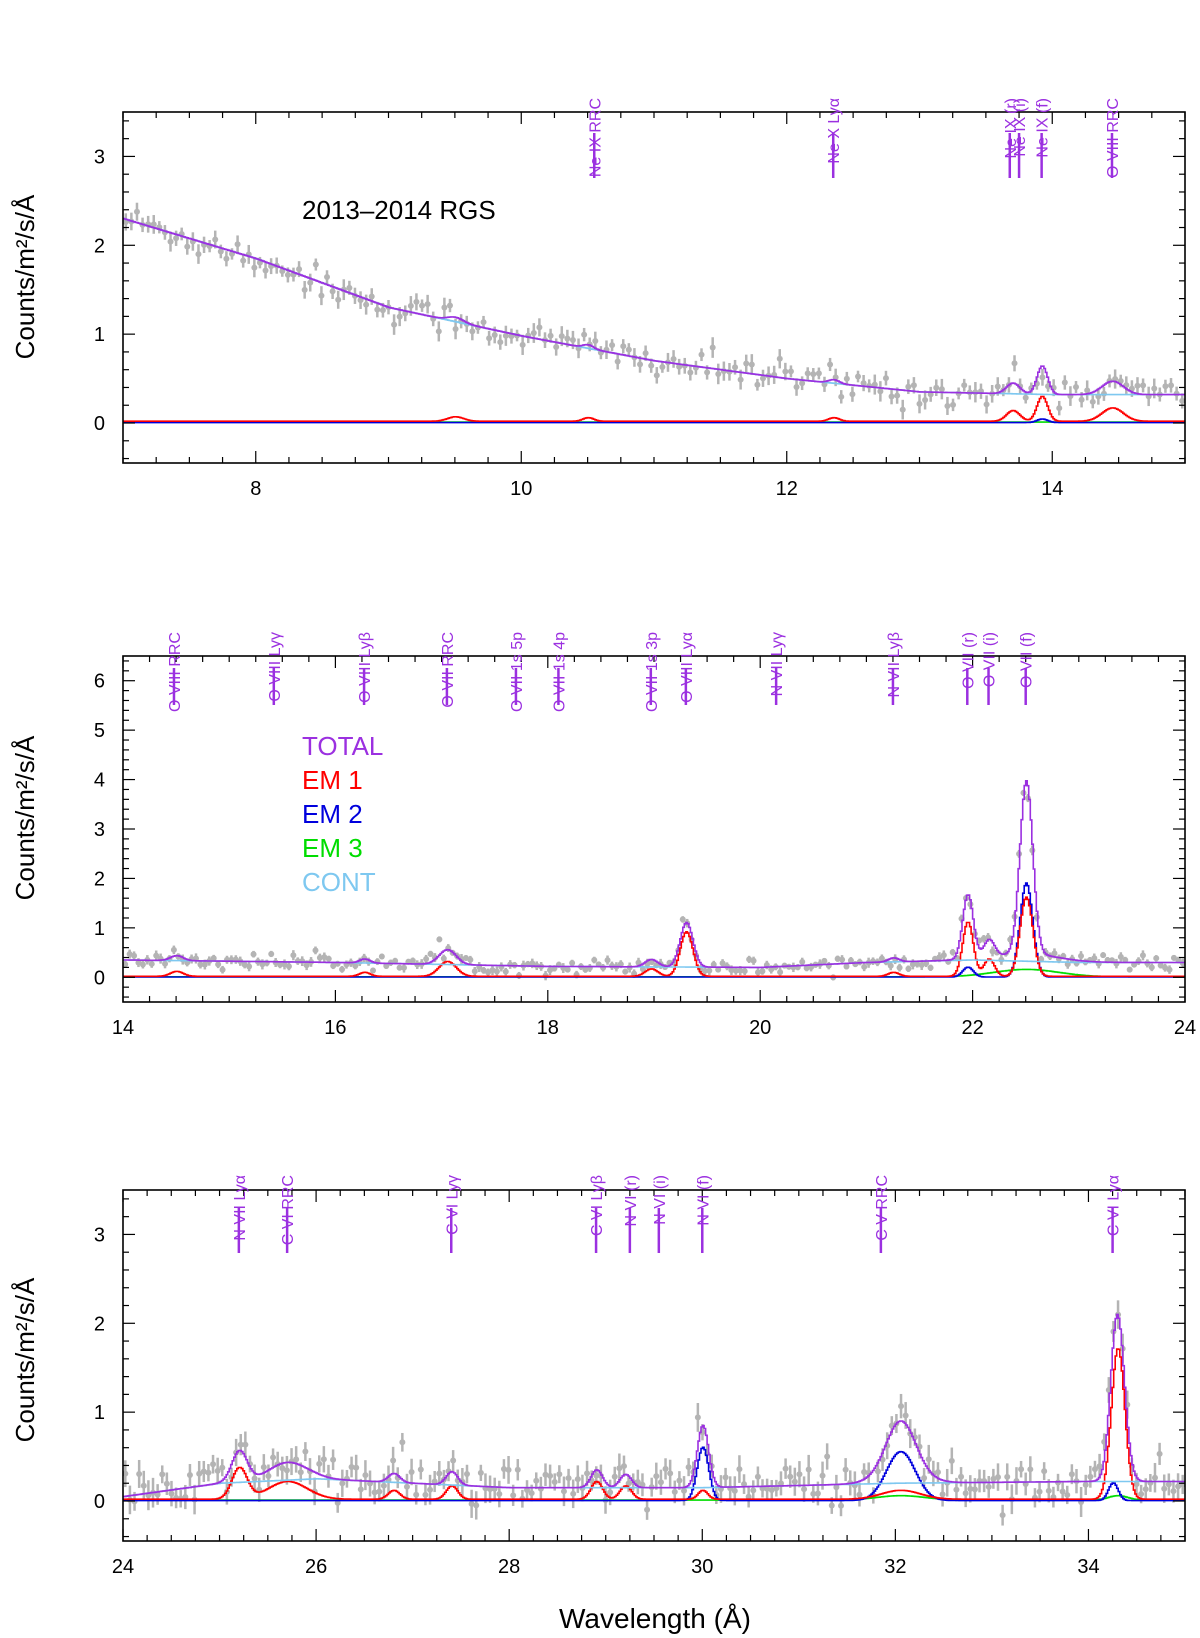 The width and height of the screenshot is (1200, 1638). Describe the element at coordinates (787, 489) in the screenshot. I see `x-tick-label: 12` at that location.